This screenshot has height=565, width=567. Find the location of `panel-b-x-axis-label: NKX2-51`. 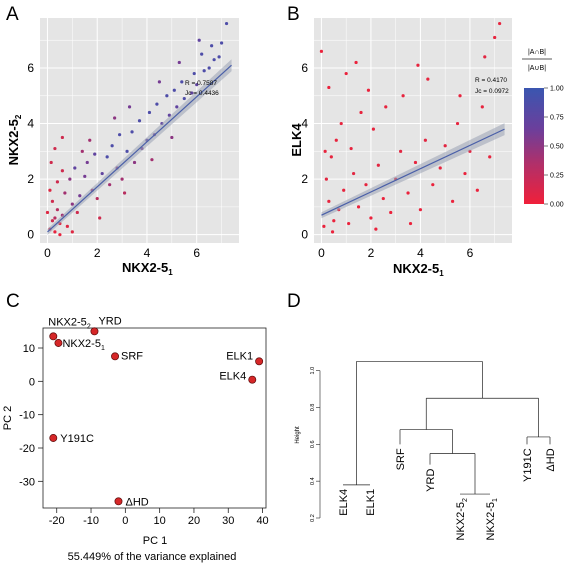

panel-b-x-axis-label: NKX2-51 is located at coordinates (418, 269).